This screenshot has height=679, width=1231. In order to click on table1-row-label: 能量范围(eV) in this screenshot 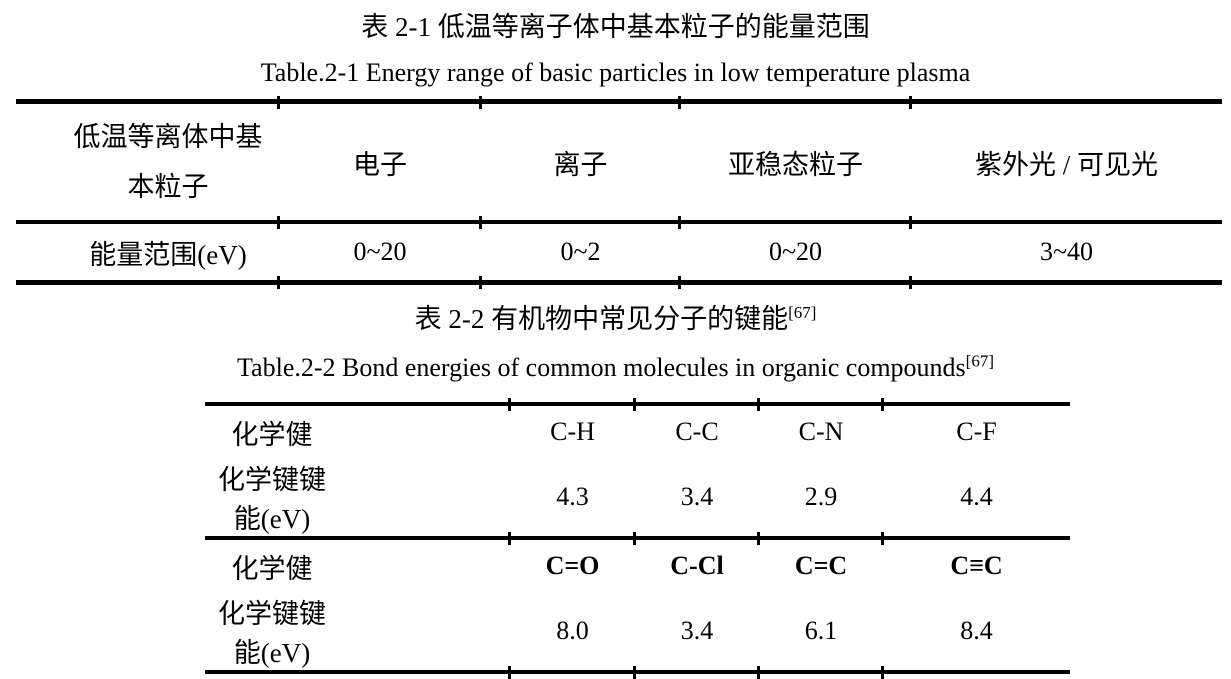, I will do `click(168, 254)`.